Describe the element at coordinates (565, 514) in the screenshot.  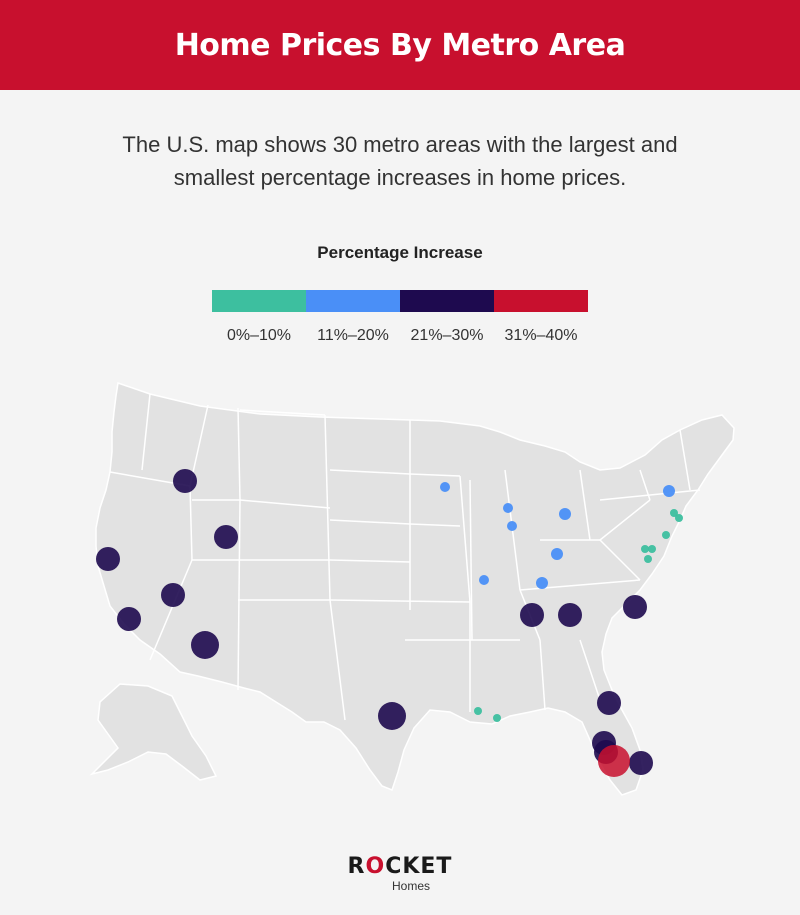
I see `metro-dot-detroit` at that location.